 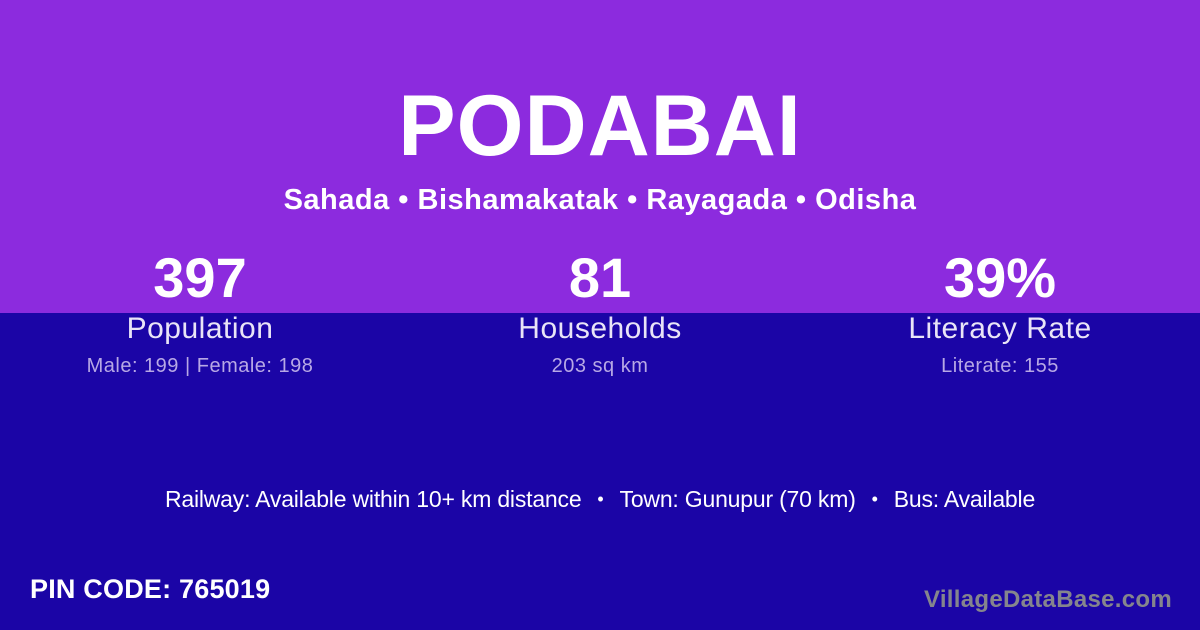 What do you see at coordinates (600, 328) in the screenshot?
I see `households-label: Households` at bounding box center [600, 328].